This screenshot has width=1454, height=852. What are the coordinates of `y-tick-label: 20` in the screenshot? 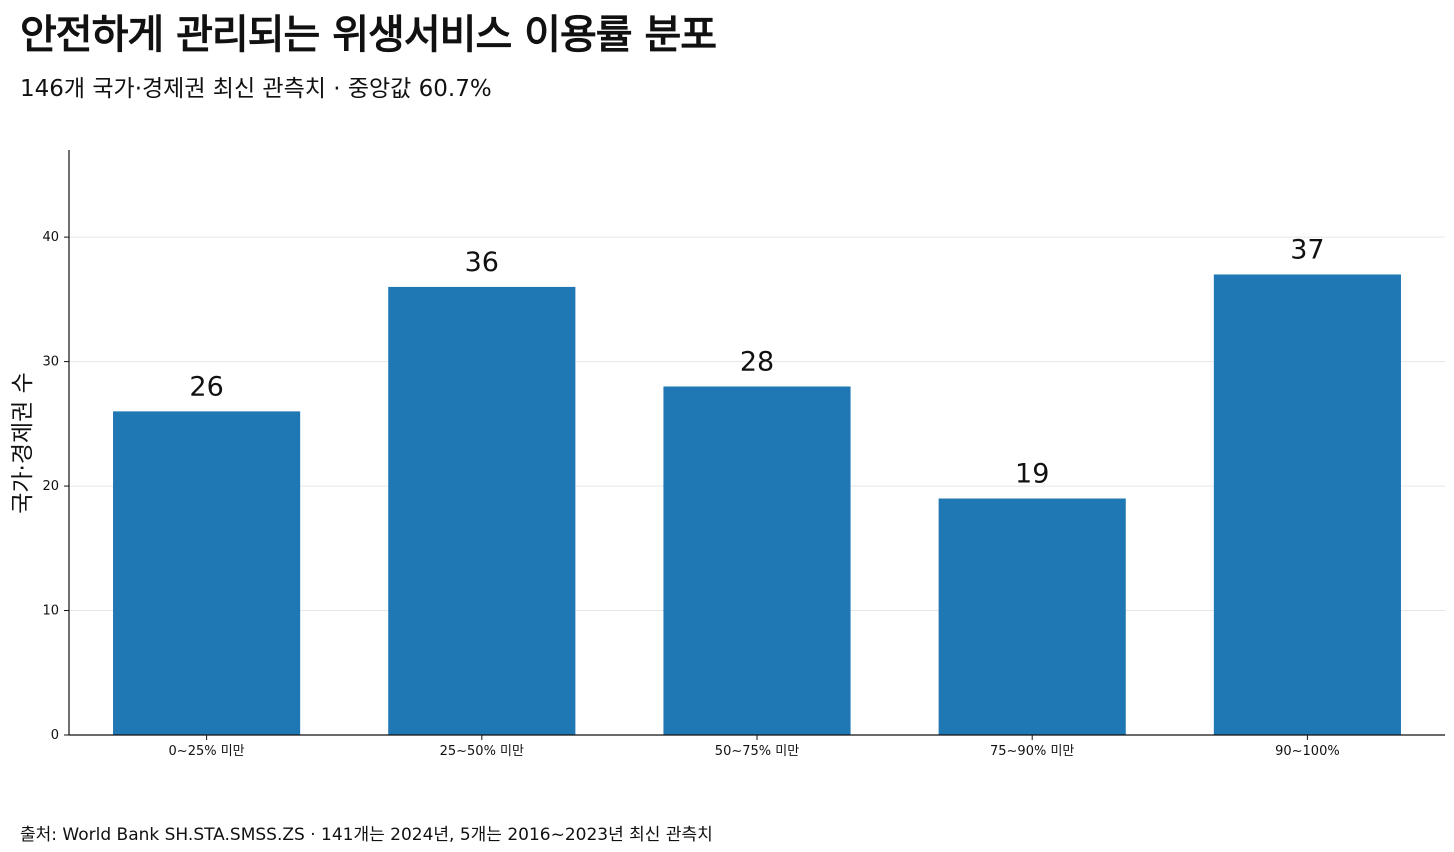 It's located at (50, 486).